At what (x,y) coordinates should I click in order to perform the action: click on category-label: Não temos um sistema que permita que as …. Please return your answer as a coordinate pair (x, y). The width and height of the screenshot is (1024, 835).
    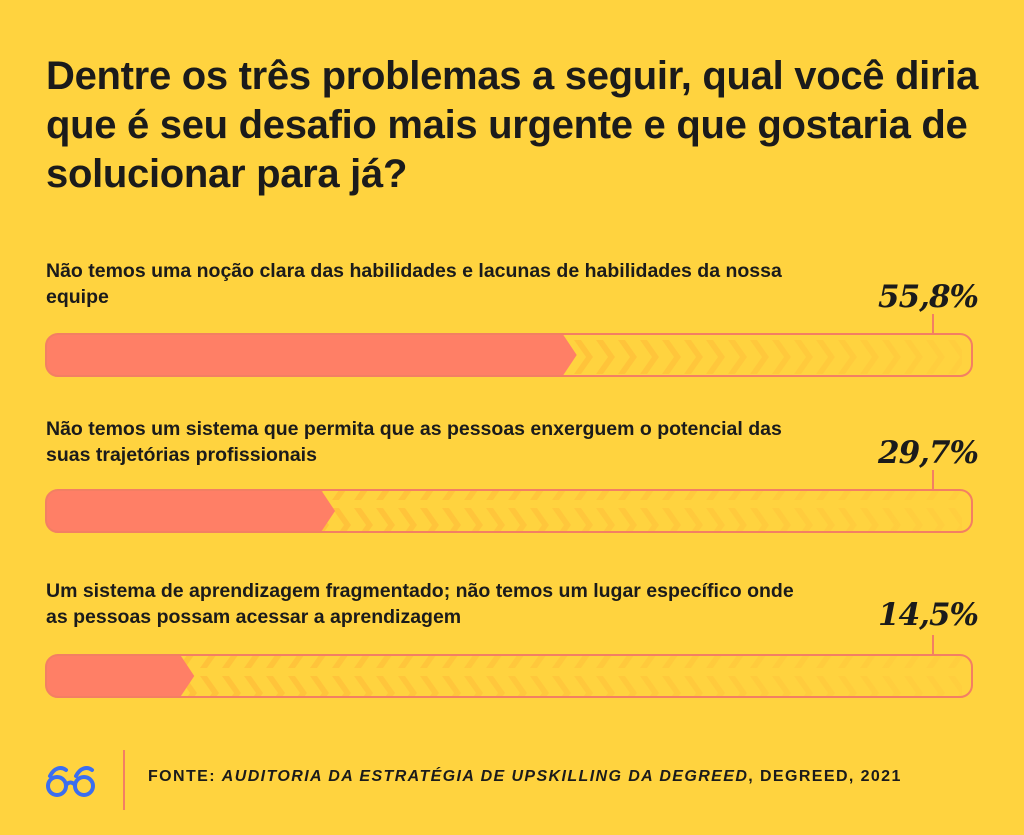
    Looking at the image, I should click on (414, 442).